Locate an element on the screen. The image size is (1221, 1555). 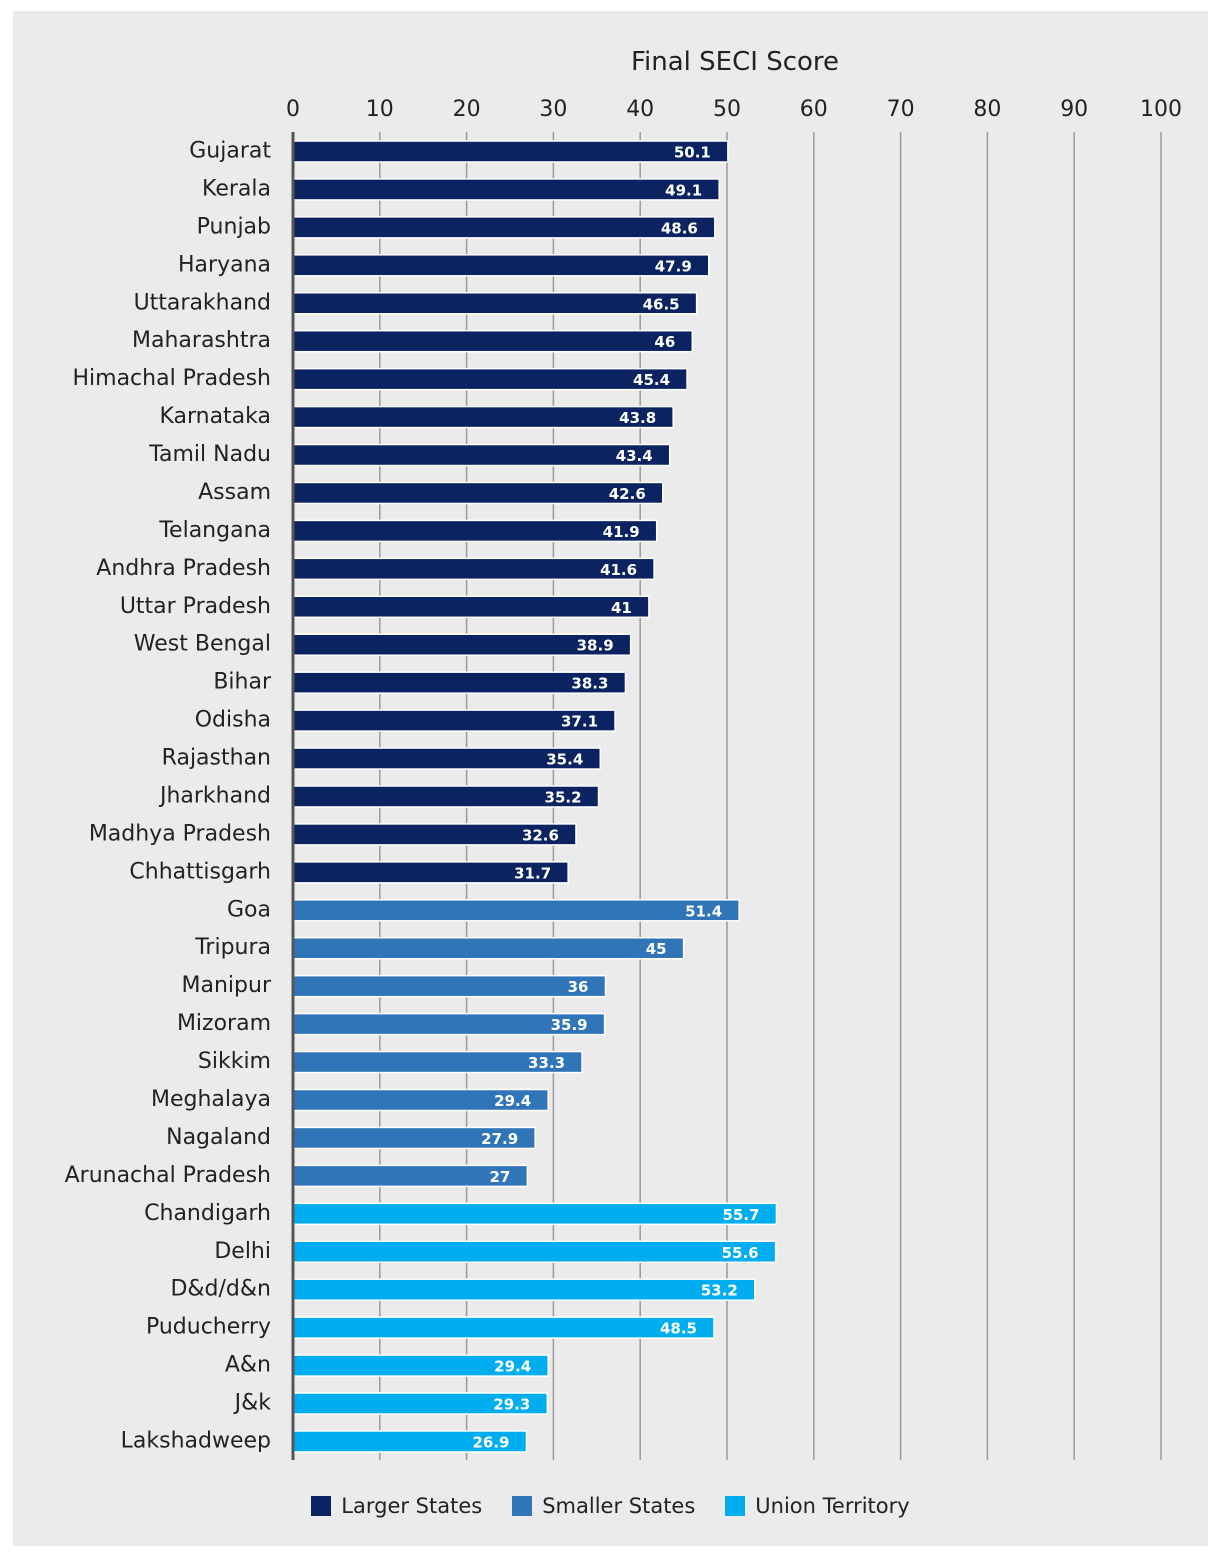
x-tick-label: 50 is located at coordinates (727, 109).